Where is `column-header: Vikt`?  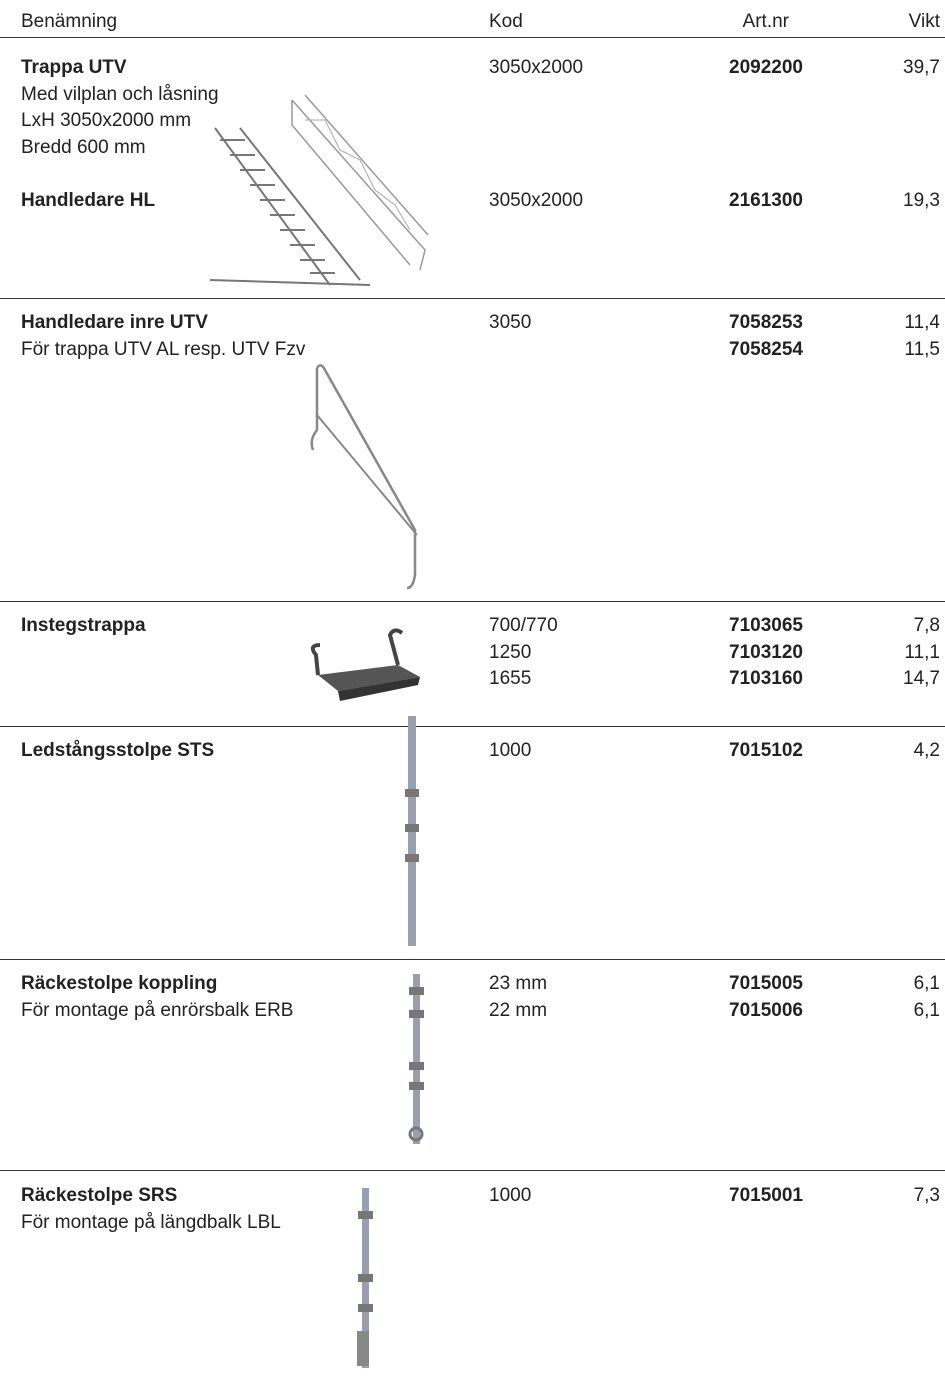
column-header: Vikt is located at coordinates (924, 21).